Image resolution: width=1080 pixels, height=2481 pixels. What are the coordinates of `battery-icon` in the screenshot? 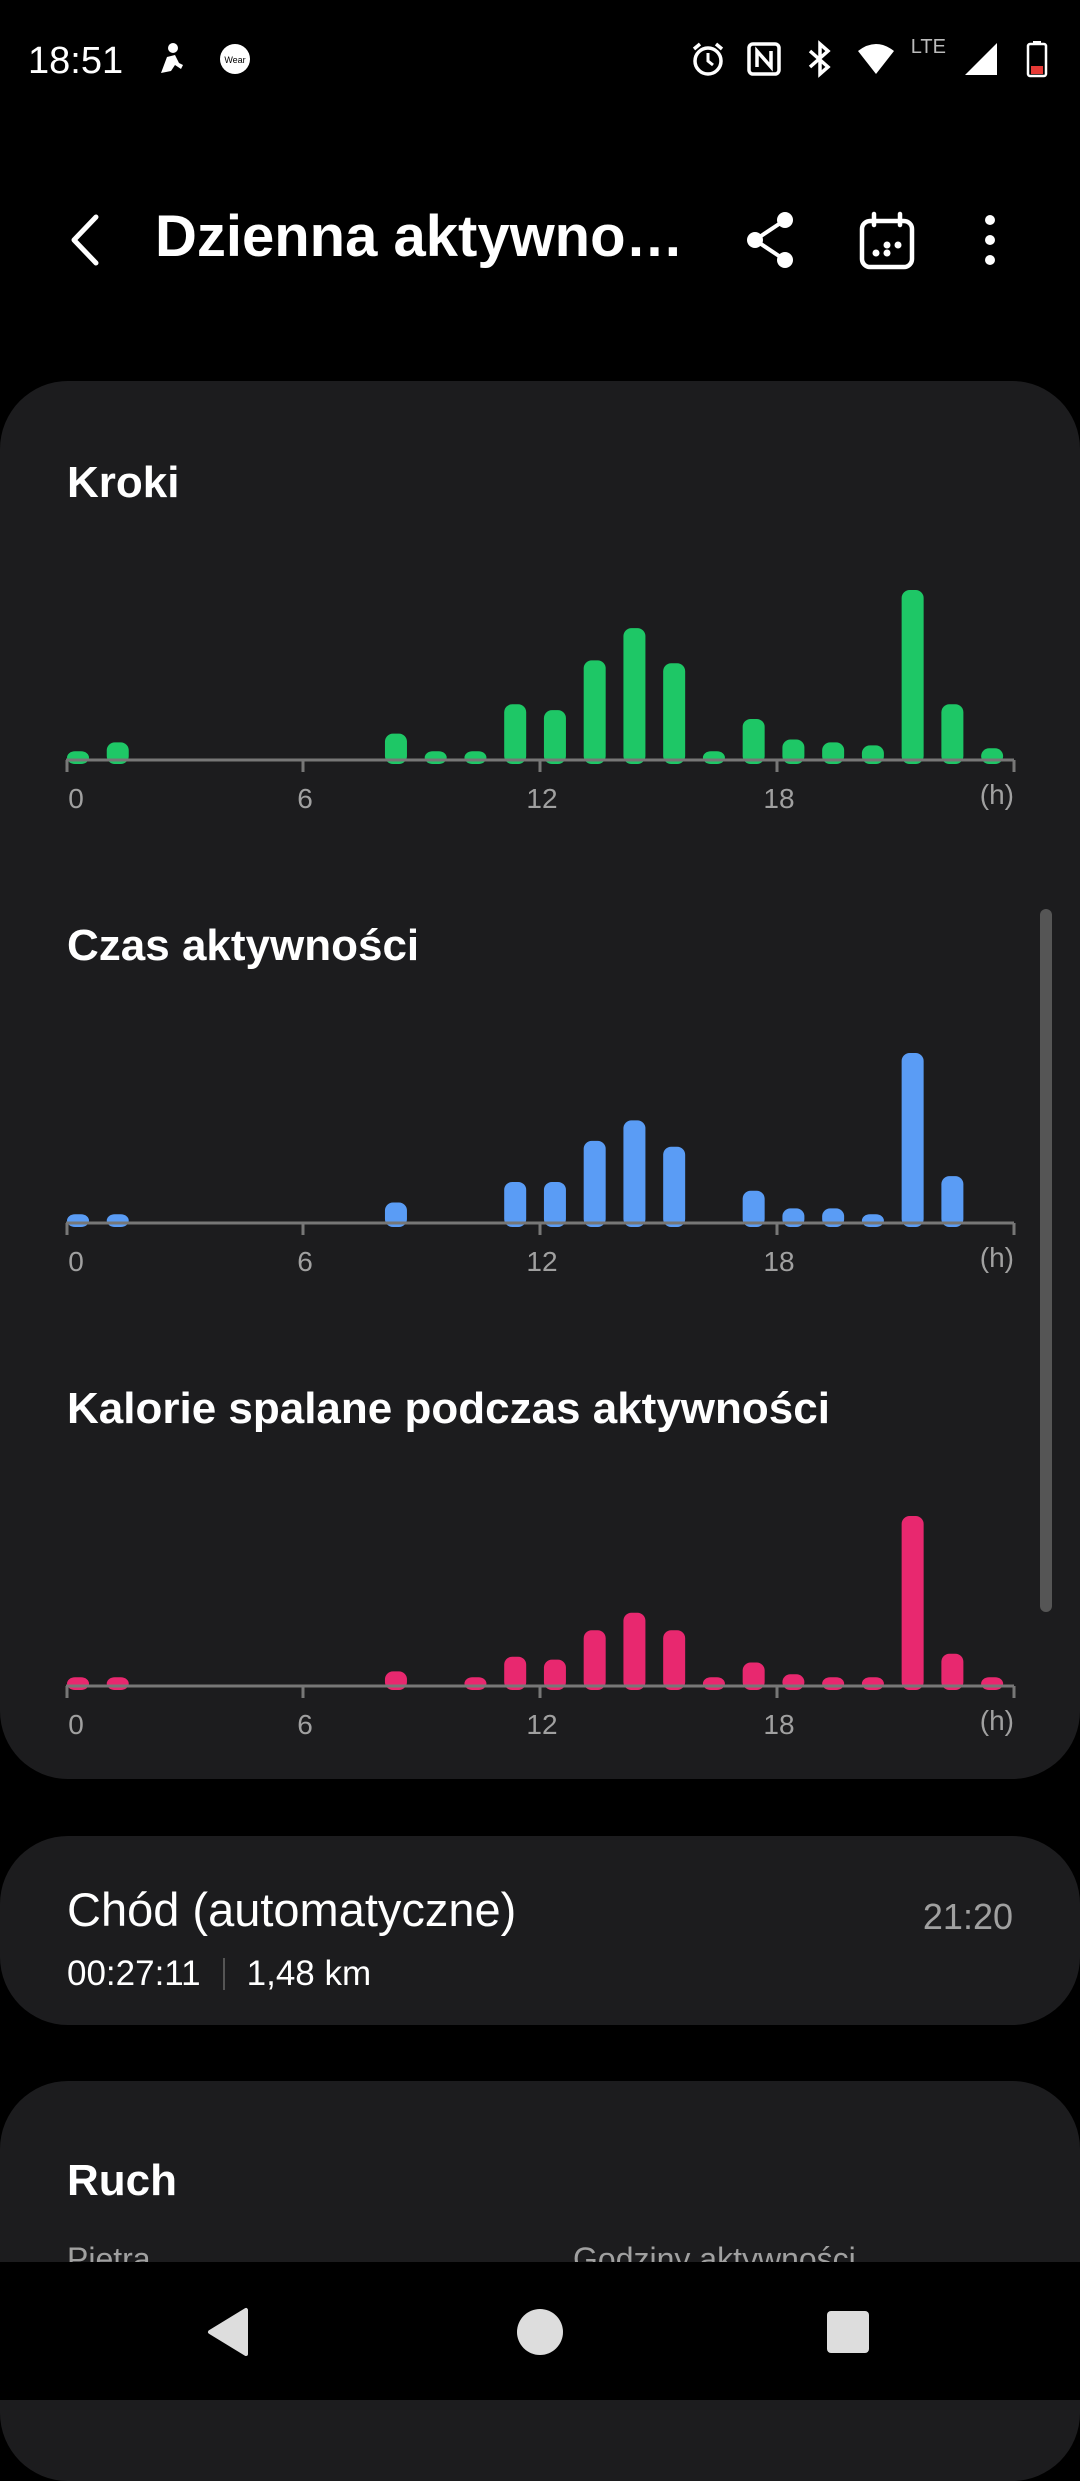 It's located at (1037, 59).